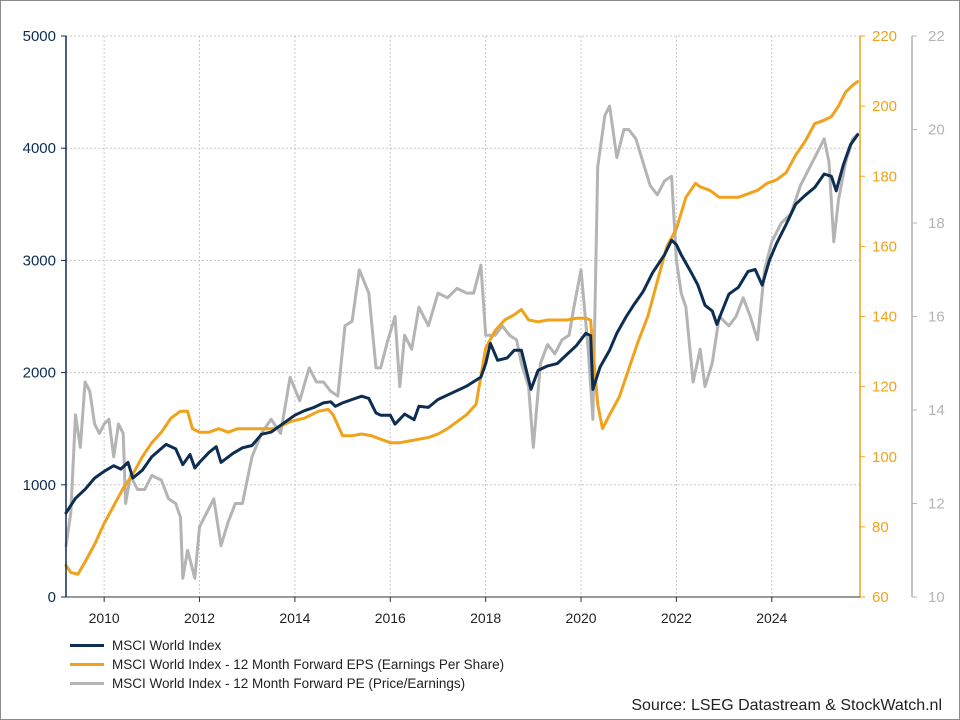 The image size is (960, 720). I want to click on y-tick-label-eps: 120, so click(884, 387).